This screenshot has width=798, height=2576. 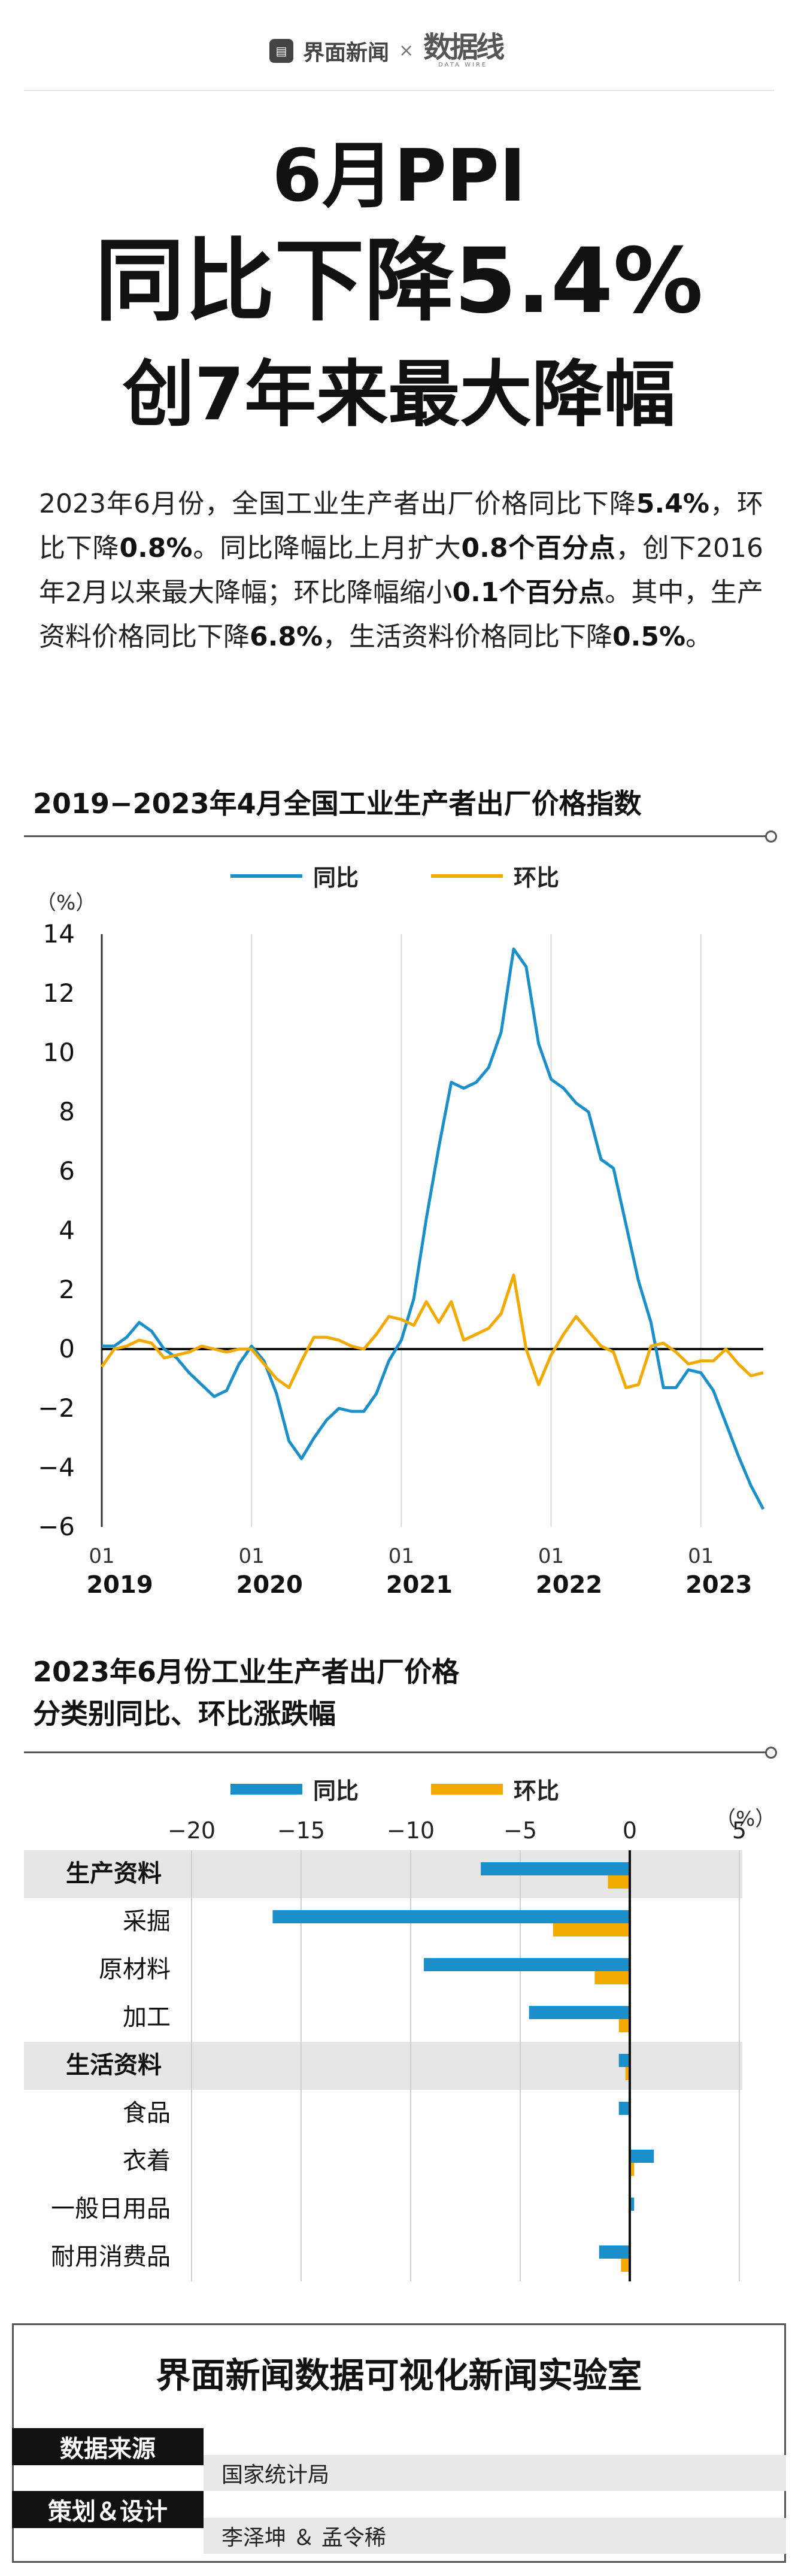 What do you see at coordinates (739, 1832) in the screenshot?
I see `x-tick-label: 5` at bounding box center [739, 1832].